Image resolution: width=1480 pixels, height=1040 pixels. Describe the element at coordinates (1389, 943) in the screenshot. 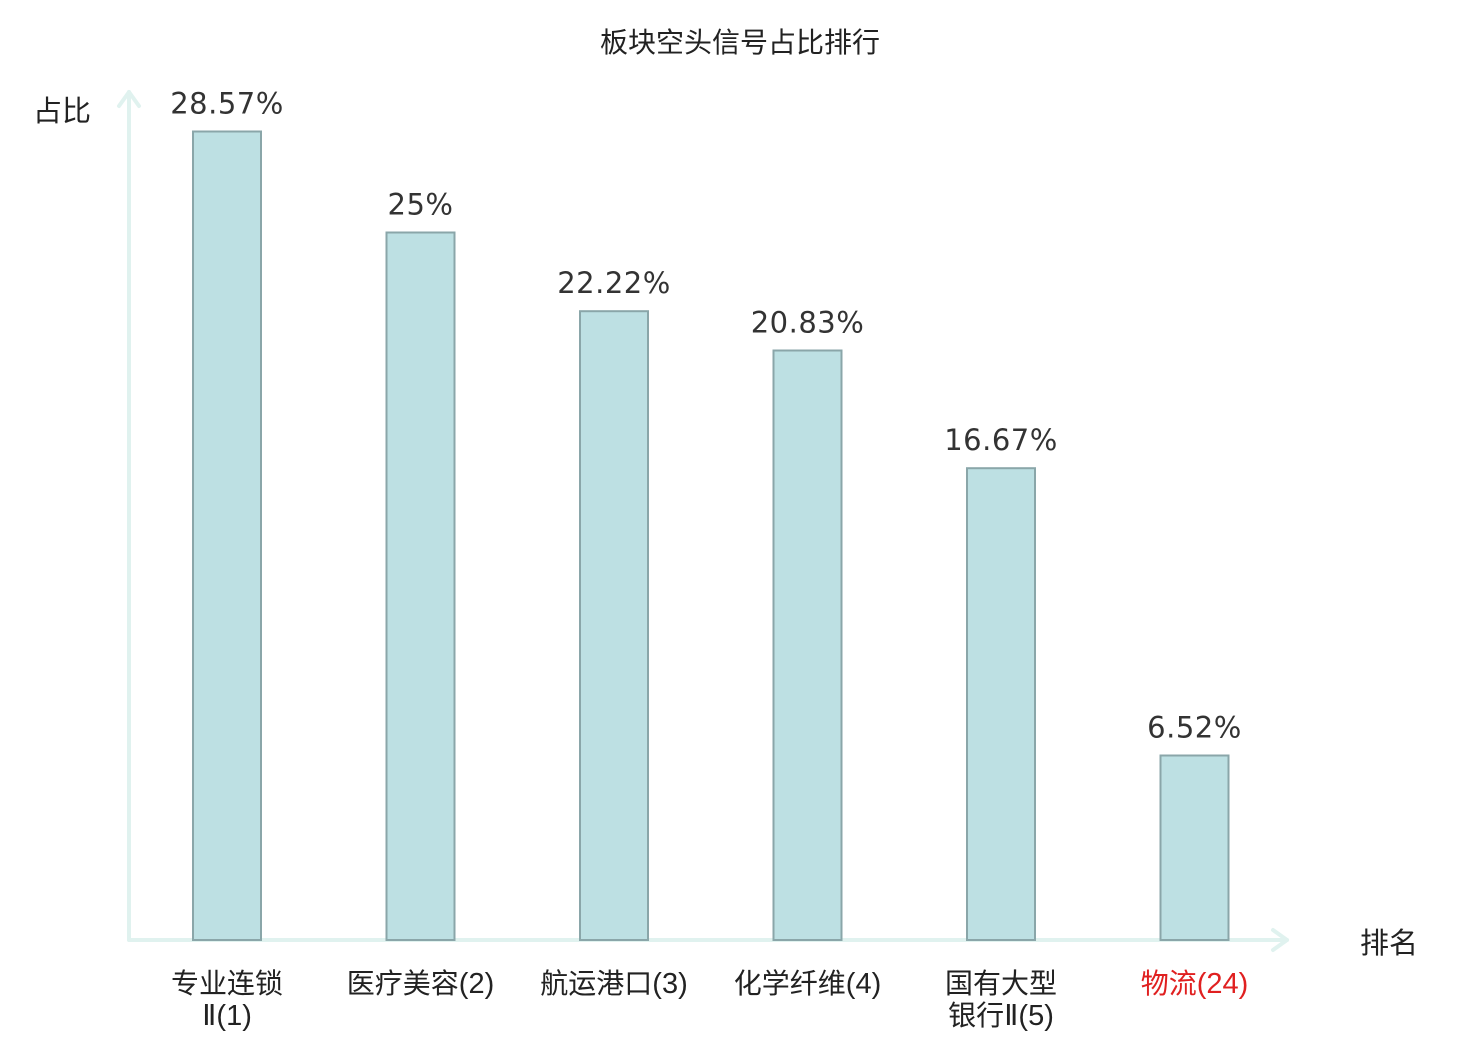

I see `x-axis-label: 排名` at that location.